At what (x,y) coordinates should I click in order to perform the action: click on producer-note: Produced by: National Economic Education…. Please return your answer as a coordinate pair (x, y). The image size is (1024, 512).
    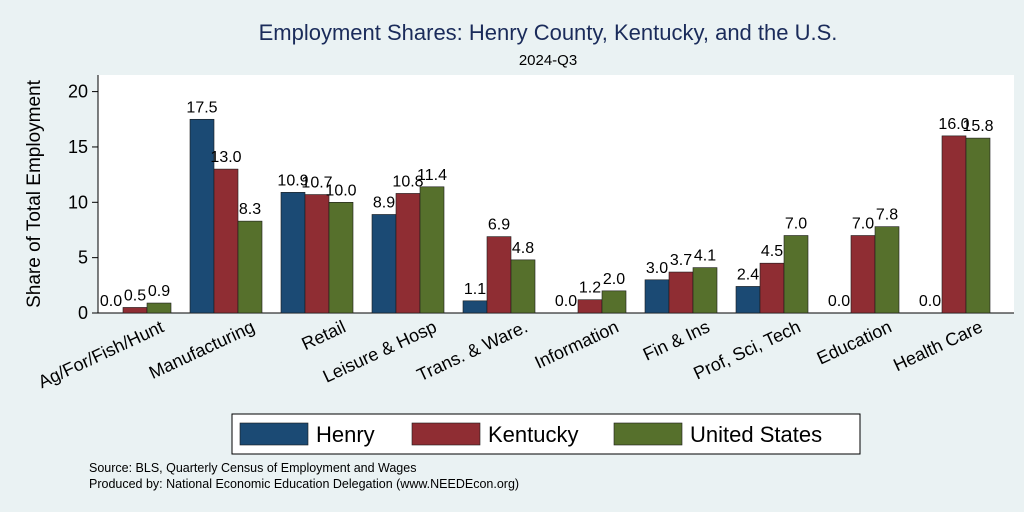
    Looking at the image, I should click on (304, 484).